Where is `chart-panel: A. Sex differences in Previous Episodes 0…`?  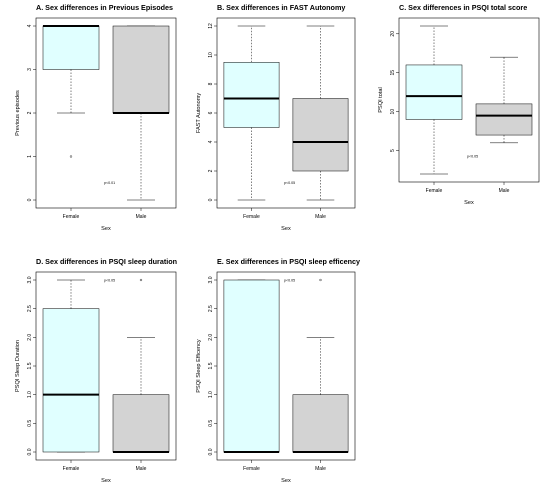 chart-panel: A. Sex differences in Previous Episodes 0… is located at coordinates (96, 117).